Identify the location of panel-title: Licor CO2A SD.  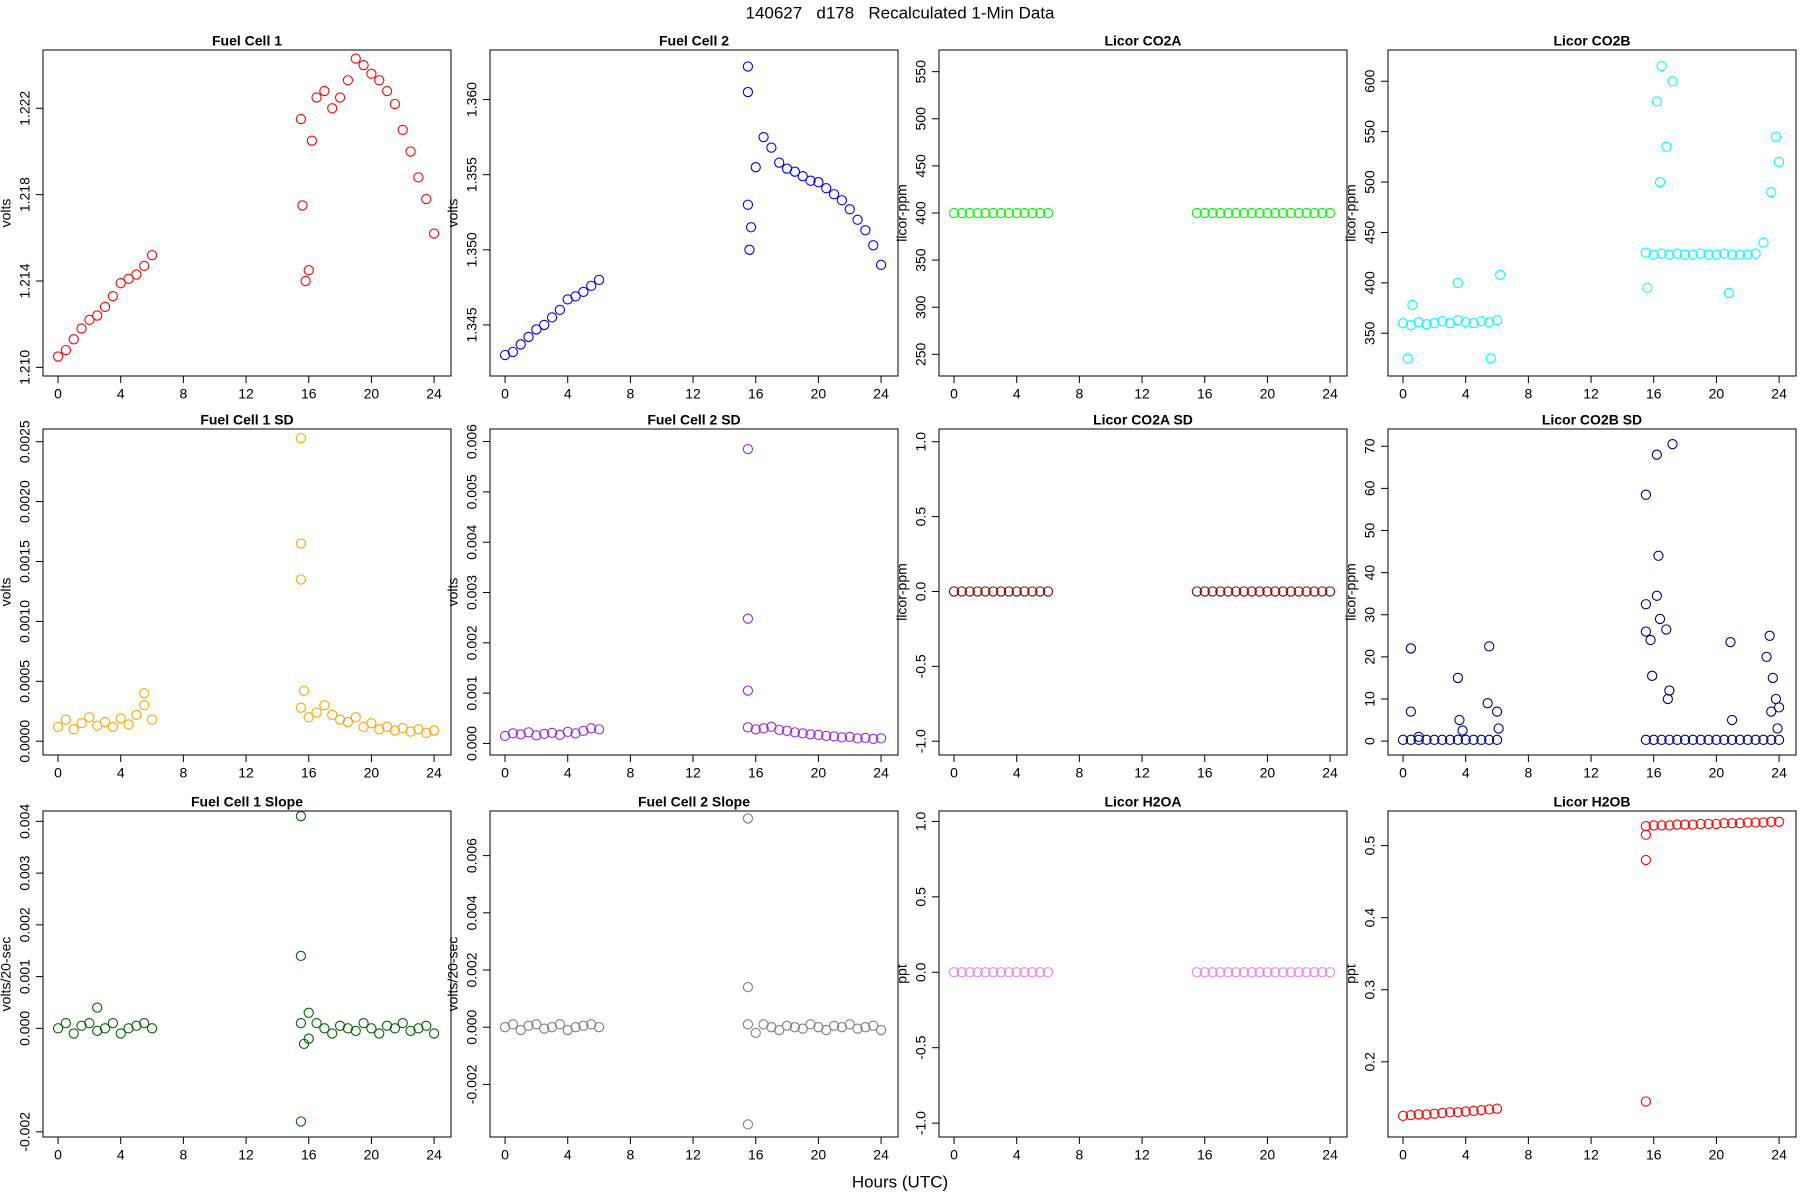
(1143, 420).